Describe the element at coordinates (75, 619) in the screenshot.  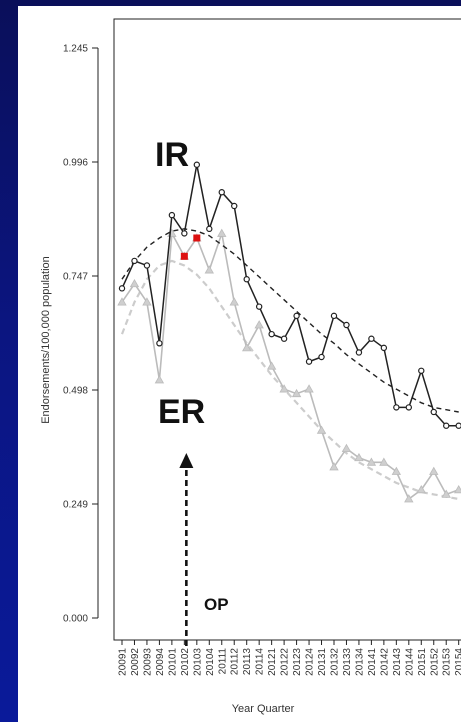
I see `y-tick-label: 0.000` at that location.